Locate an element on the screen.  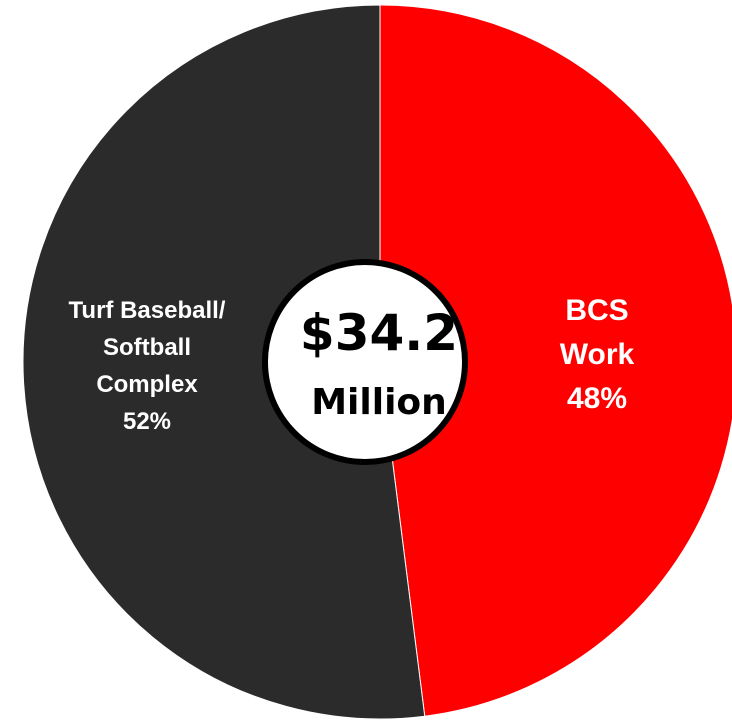
slice-label-0: BCS Work 48% is located at coordinates (597, 354).